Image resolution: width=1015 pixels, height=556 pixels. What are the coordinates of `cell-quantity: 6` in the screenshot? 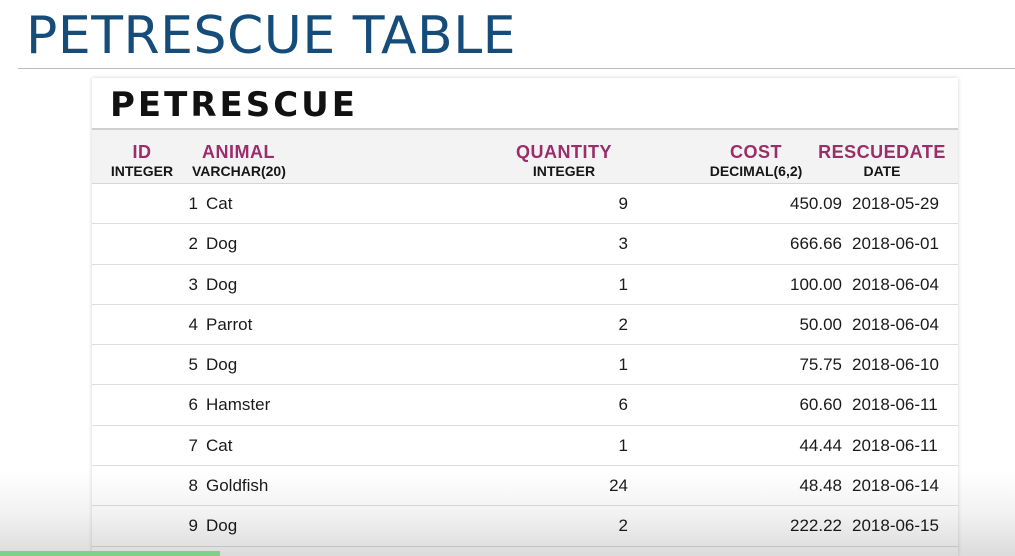 It's located at (623, 405).